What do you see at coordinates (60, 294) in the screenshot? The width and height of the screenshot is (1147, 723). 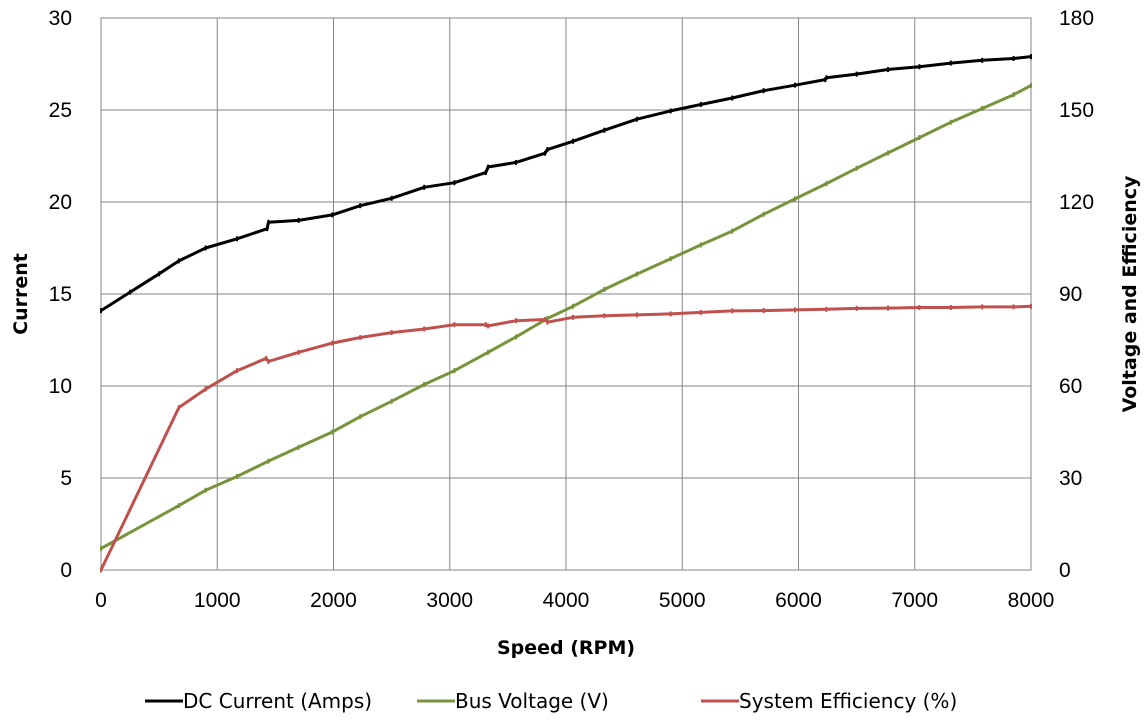 I see `y-tick-label-left: 15` at bounding box center [60, 294].